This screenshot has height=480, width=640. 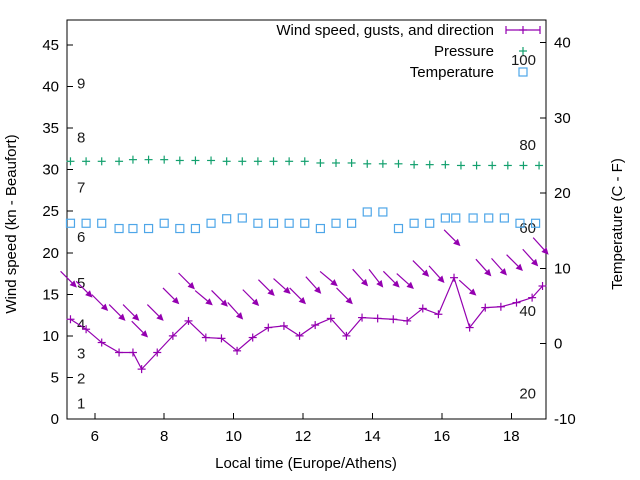 I want to click on left-tick-label: 40, so click(x=50, y=87).